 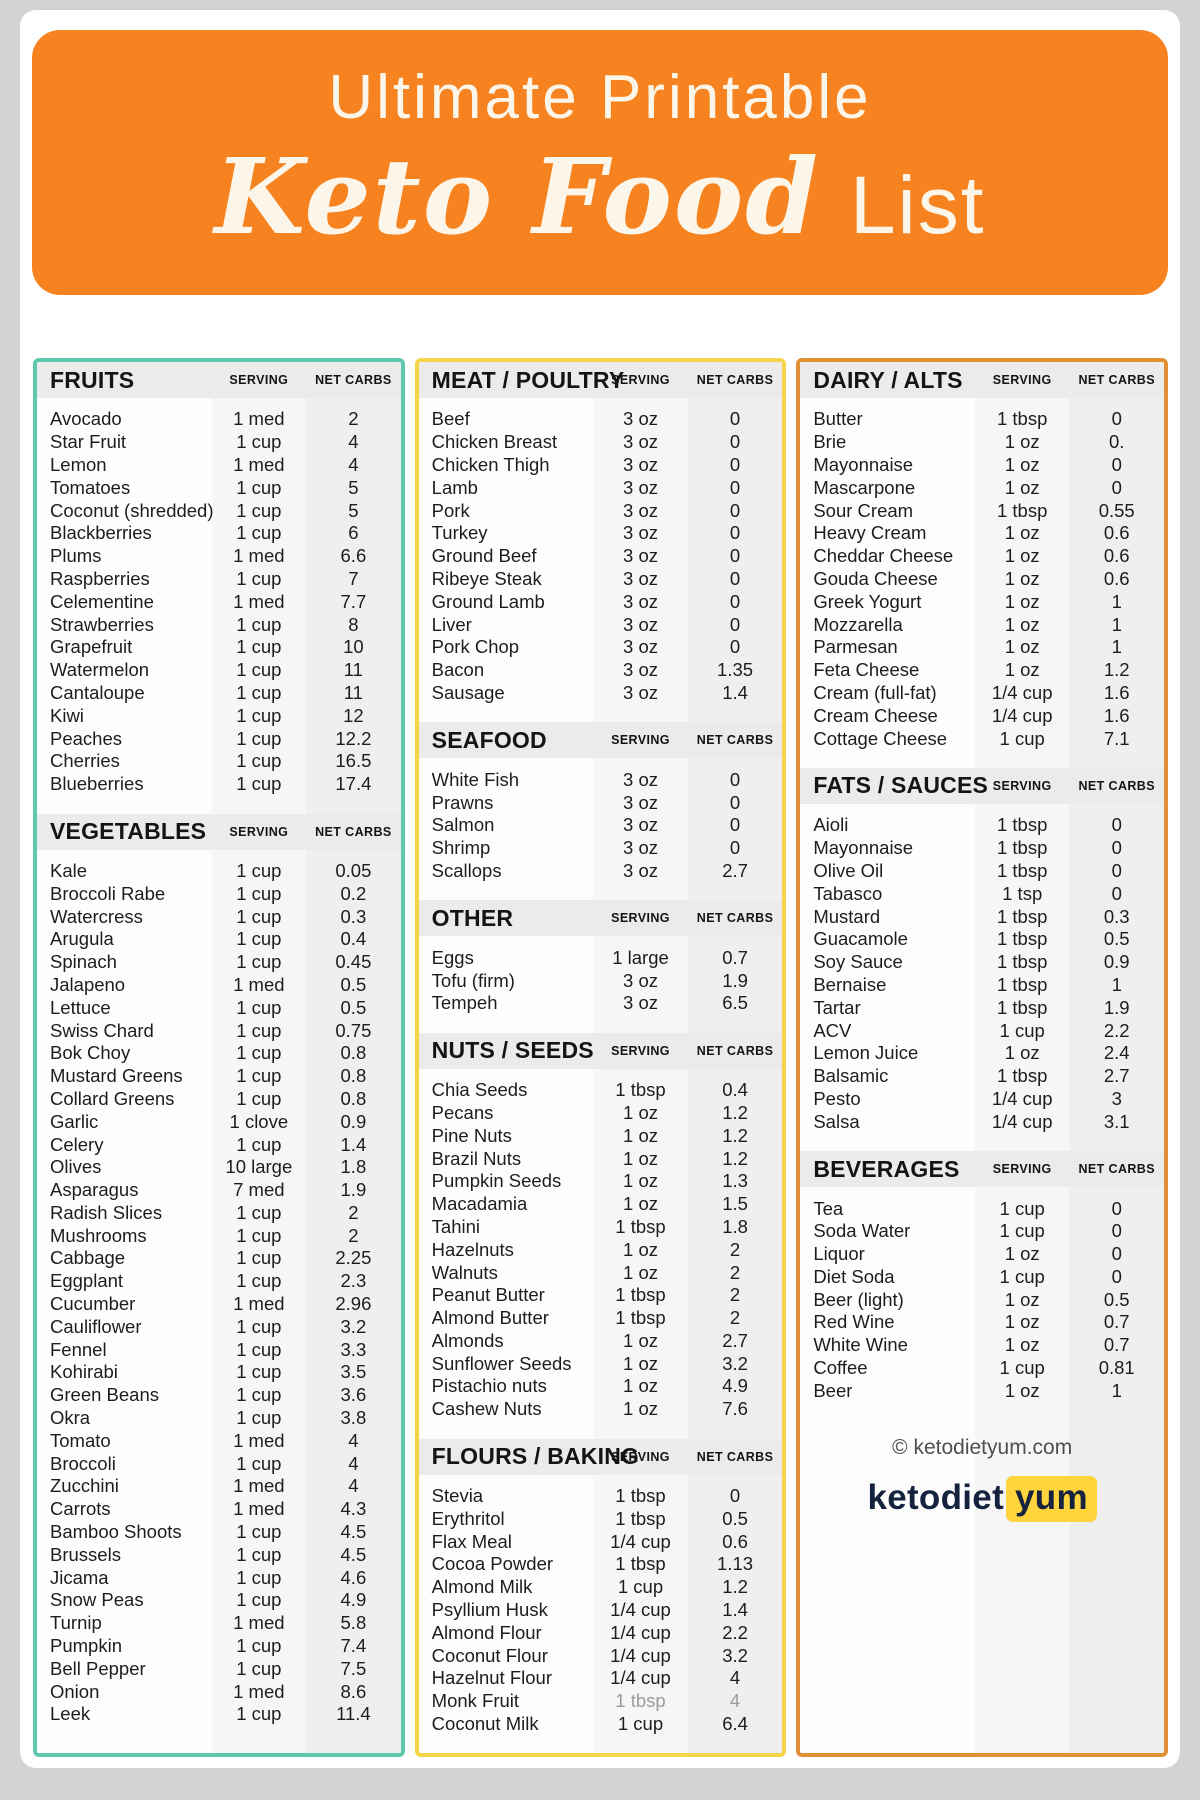 I want to click on food-row: Stevia 1 tbsp 0, so click(x=601, y=1496).